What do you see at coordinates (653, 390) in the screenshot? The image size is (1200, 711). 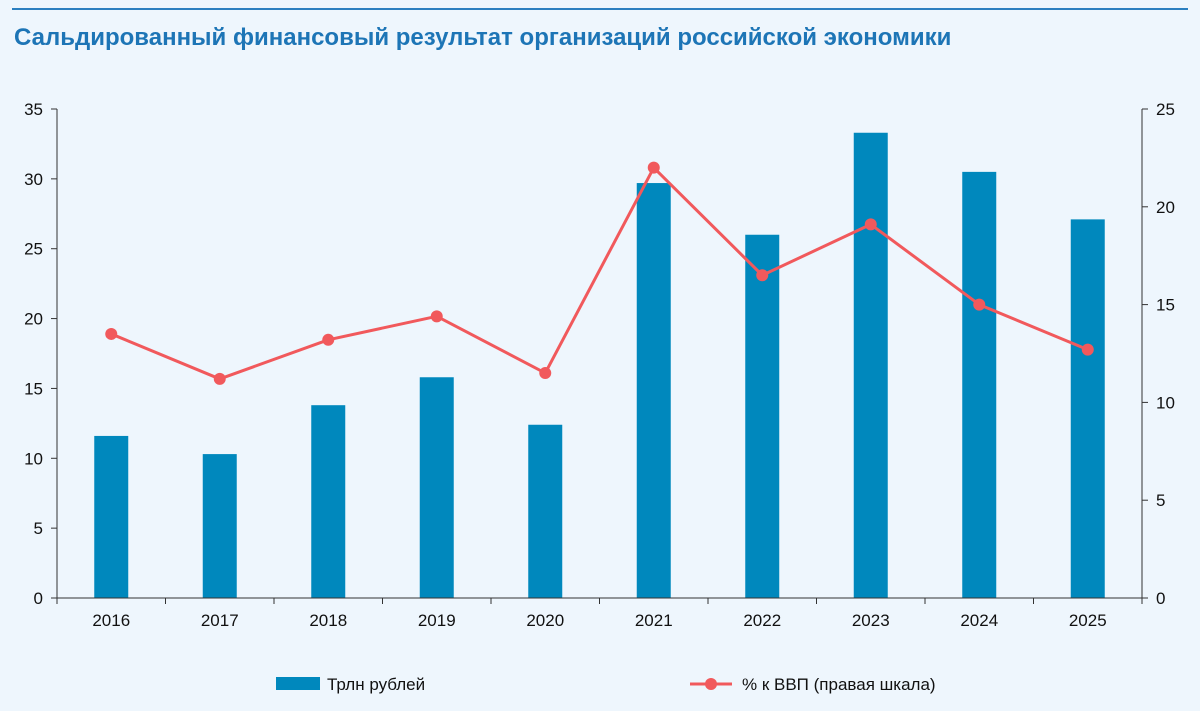 I see `bar-2021` at bounding box center [653, 390].